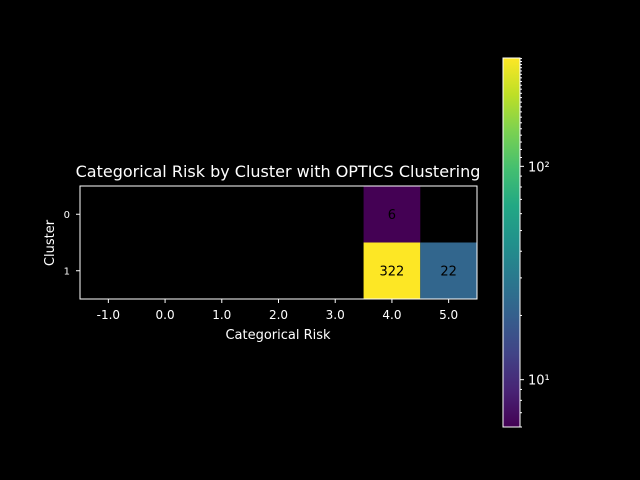 This screenshot has width=640, height=480. Describe the element at coordinates (335, 315) in the screenshot. I see `x-tick-label: 3.0` at that location.